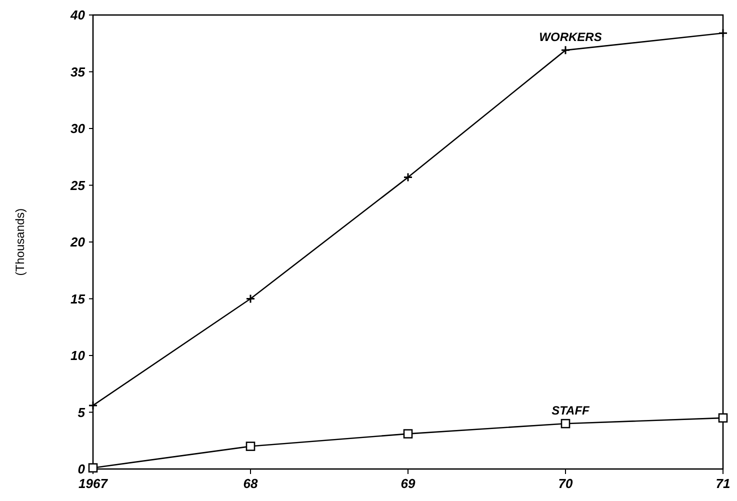 This screenshot has width=737, height=501. What do you see at coordinates (78, 242) in the screenshot?
I see `y-tick-label: 20` at bounding box center [78, 242].